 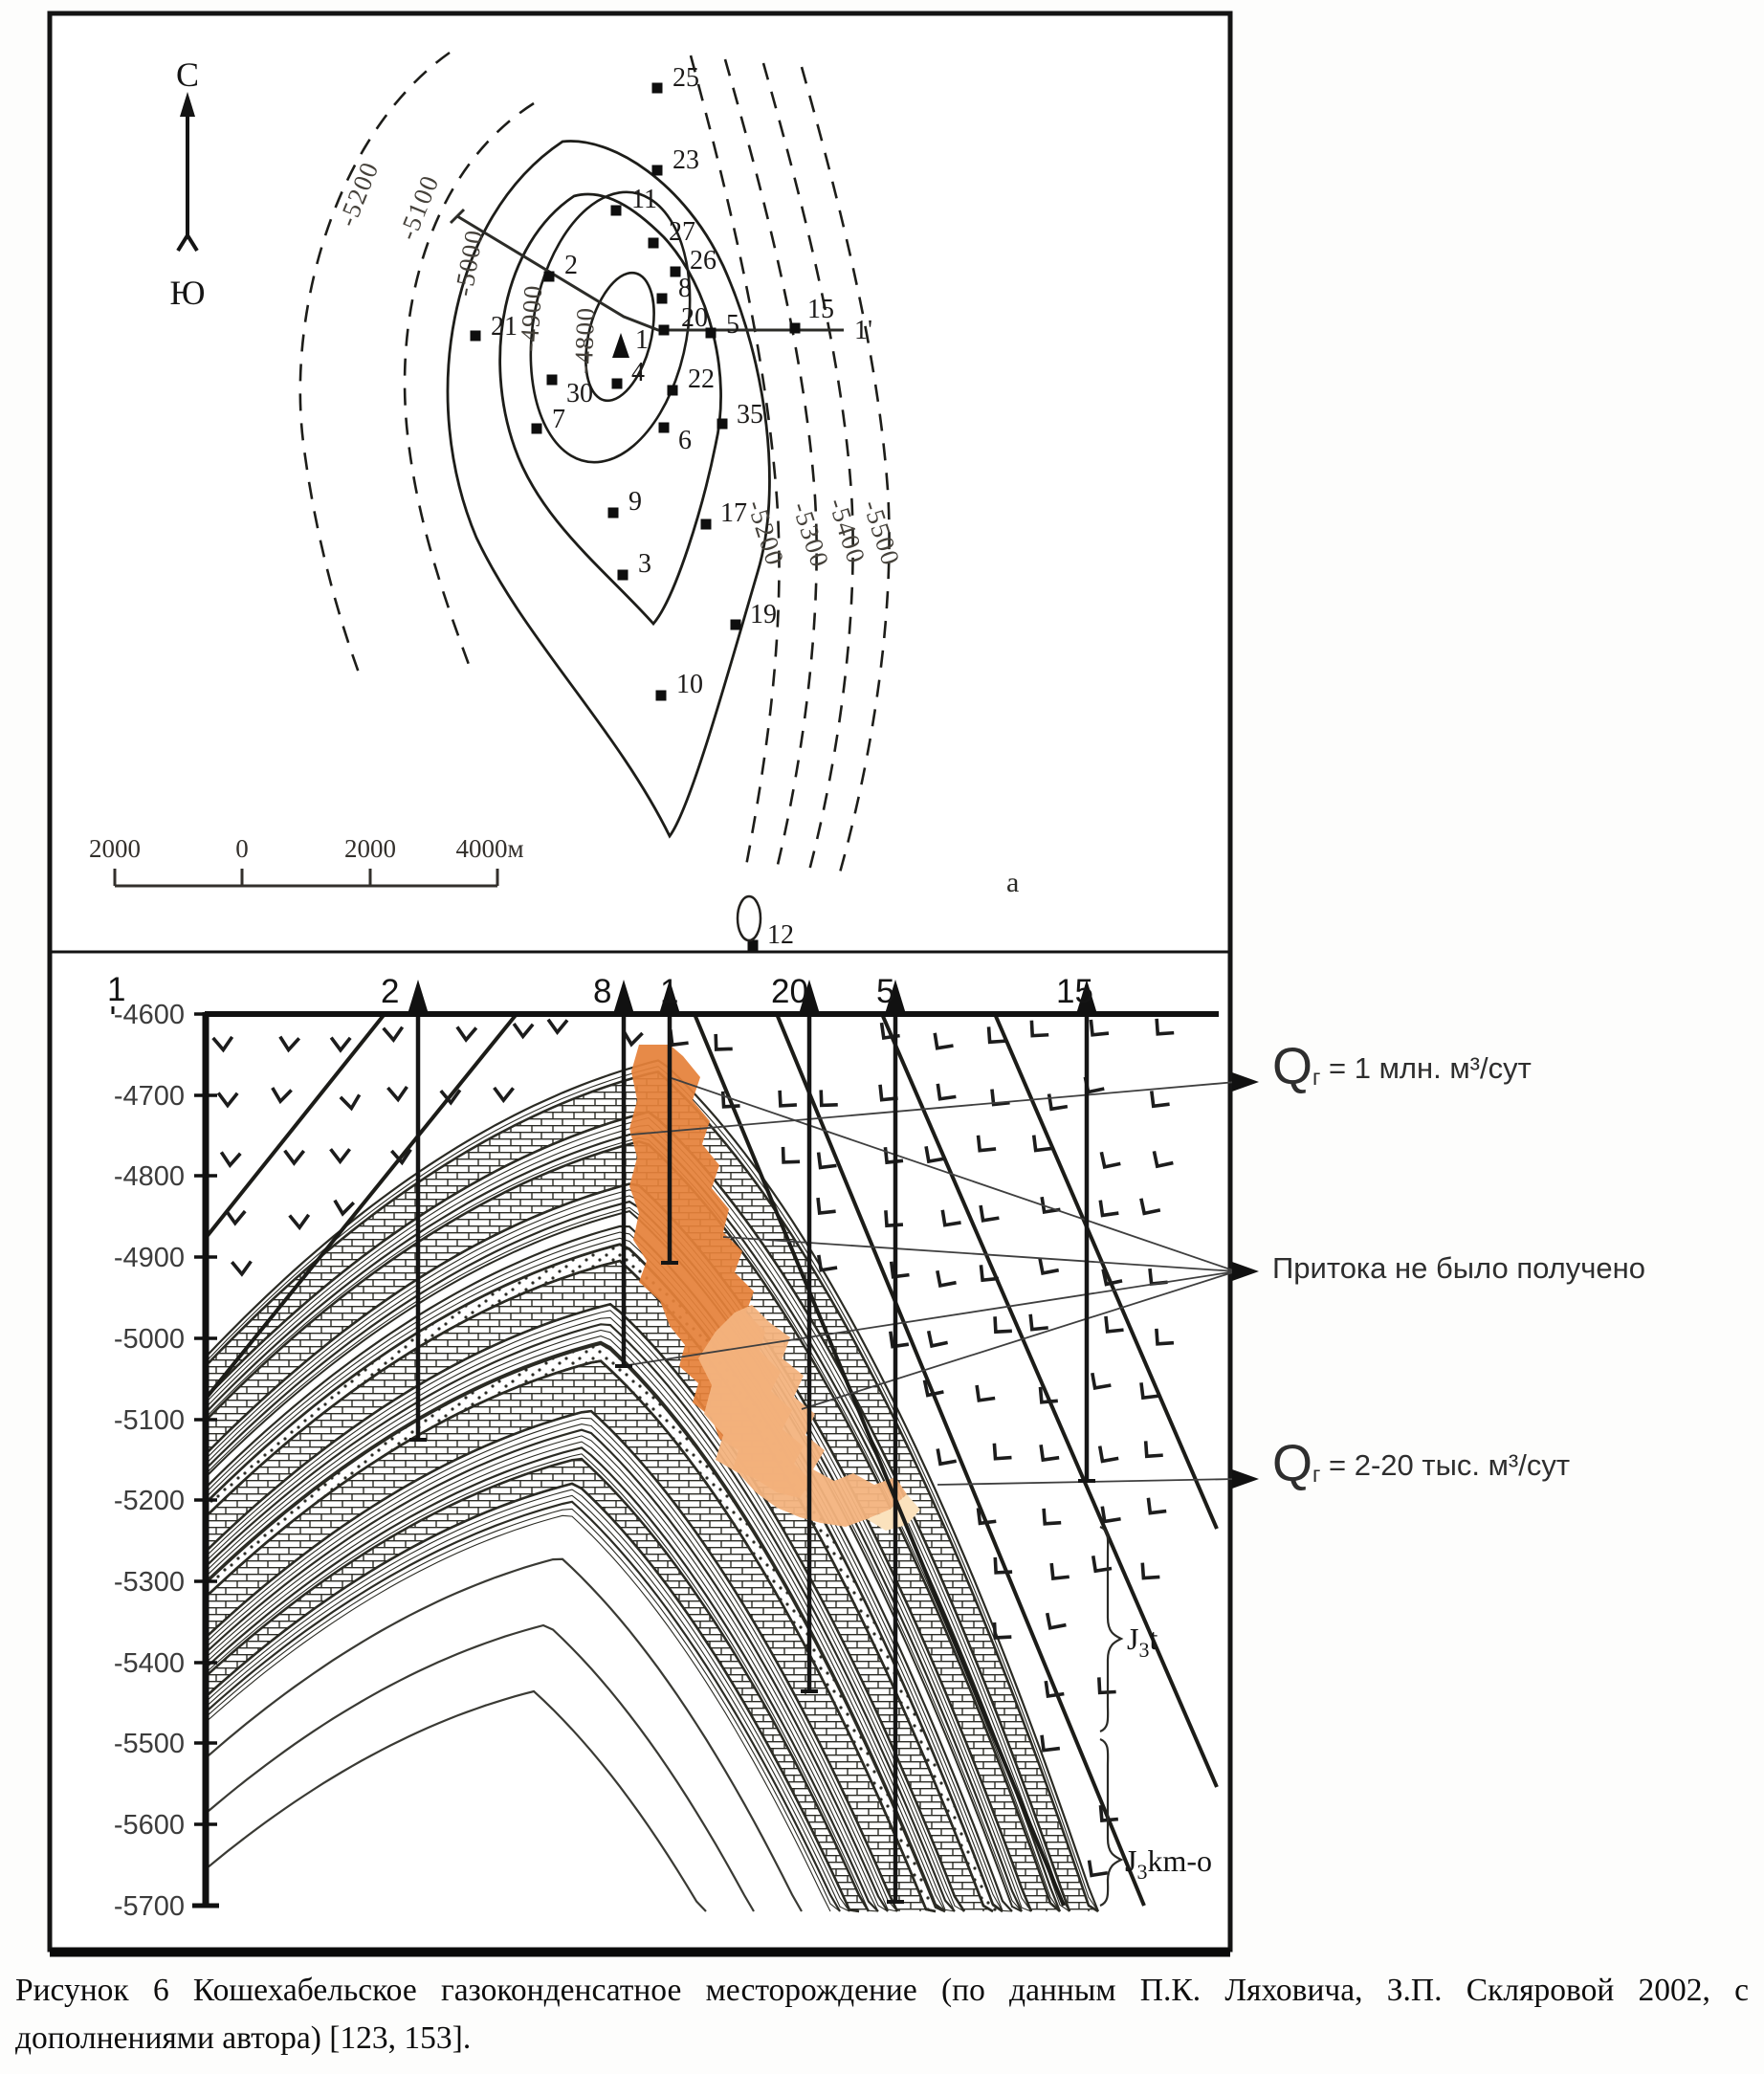 I want to click on well-number-label: 17, so click(x=733, y=513).